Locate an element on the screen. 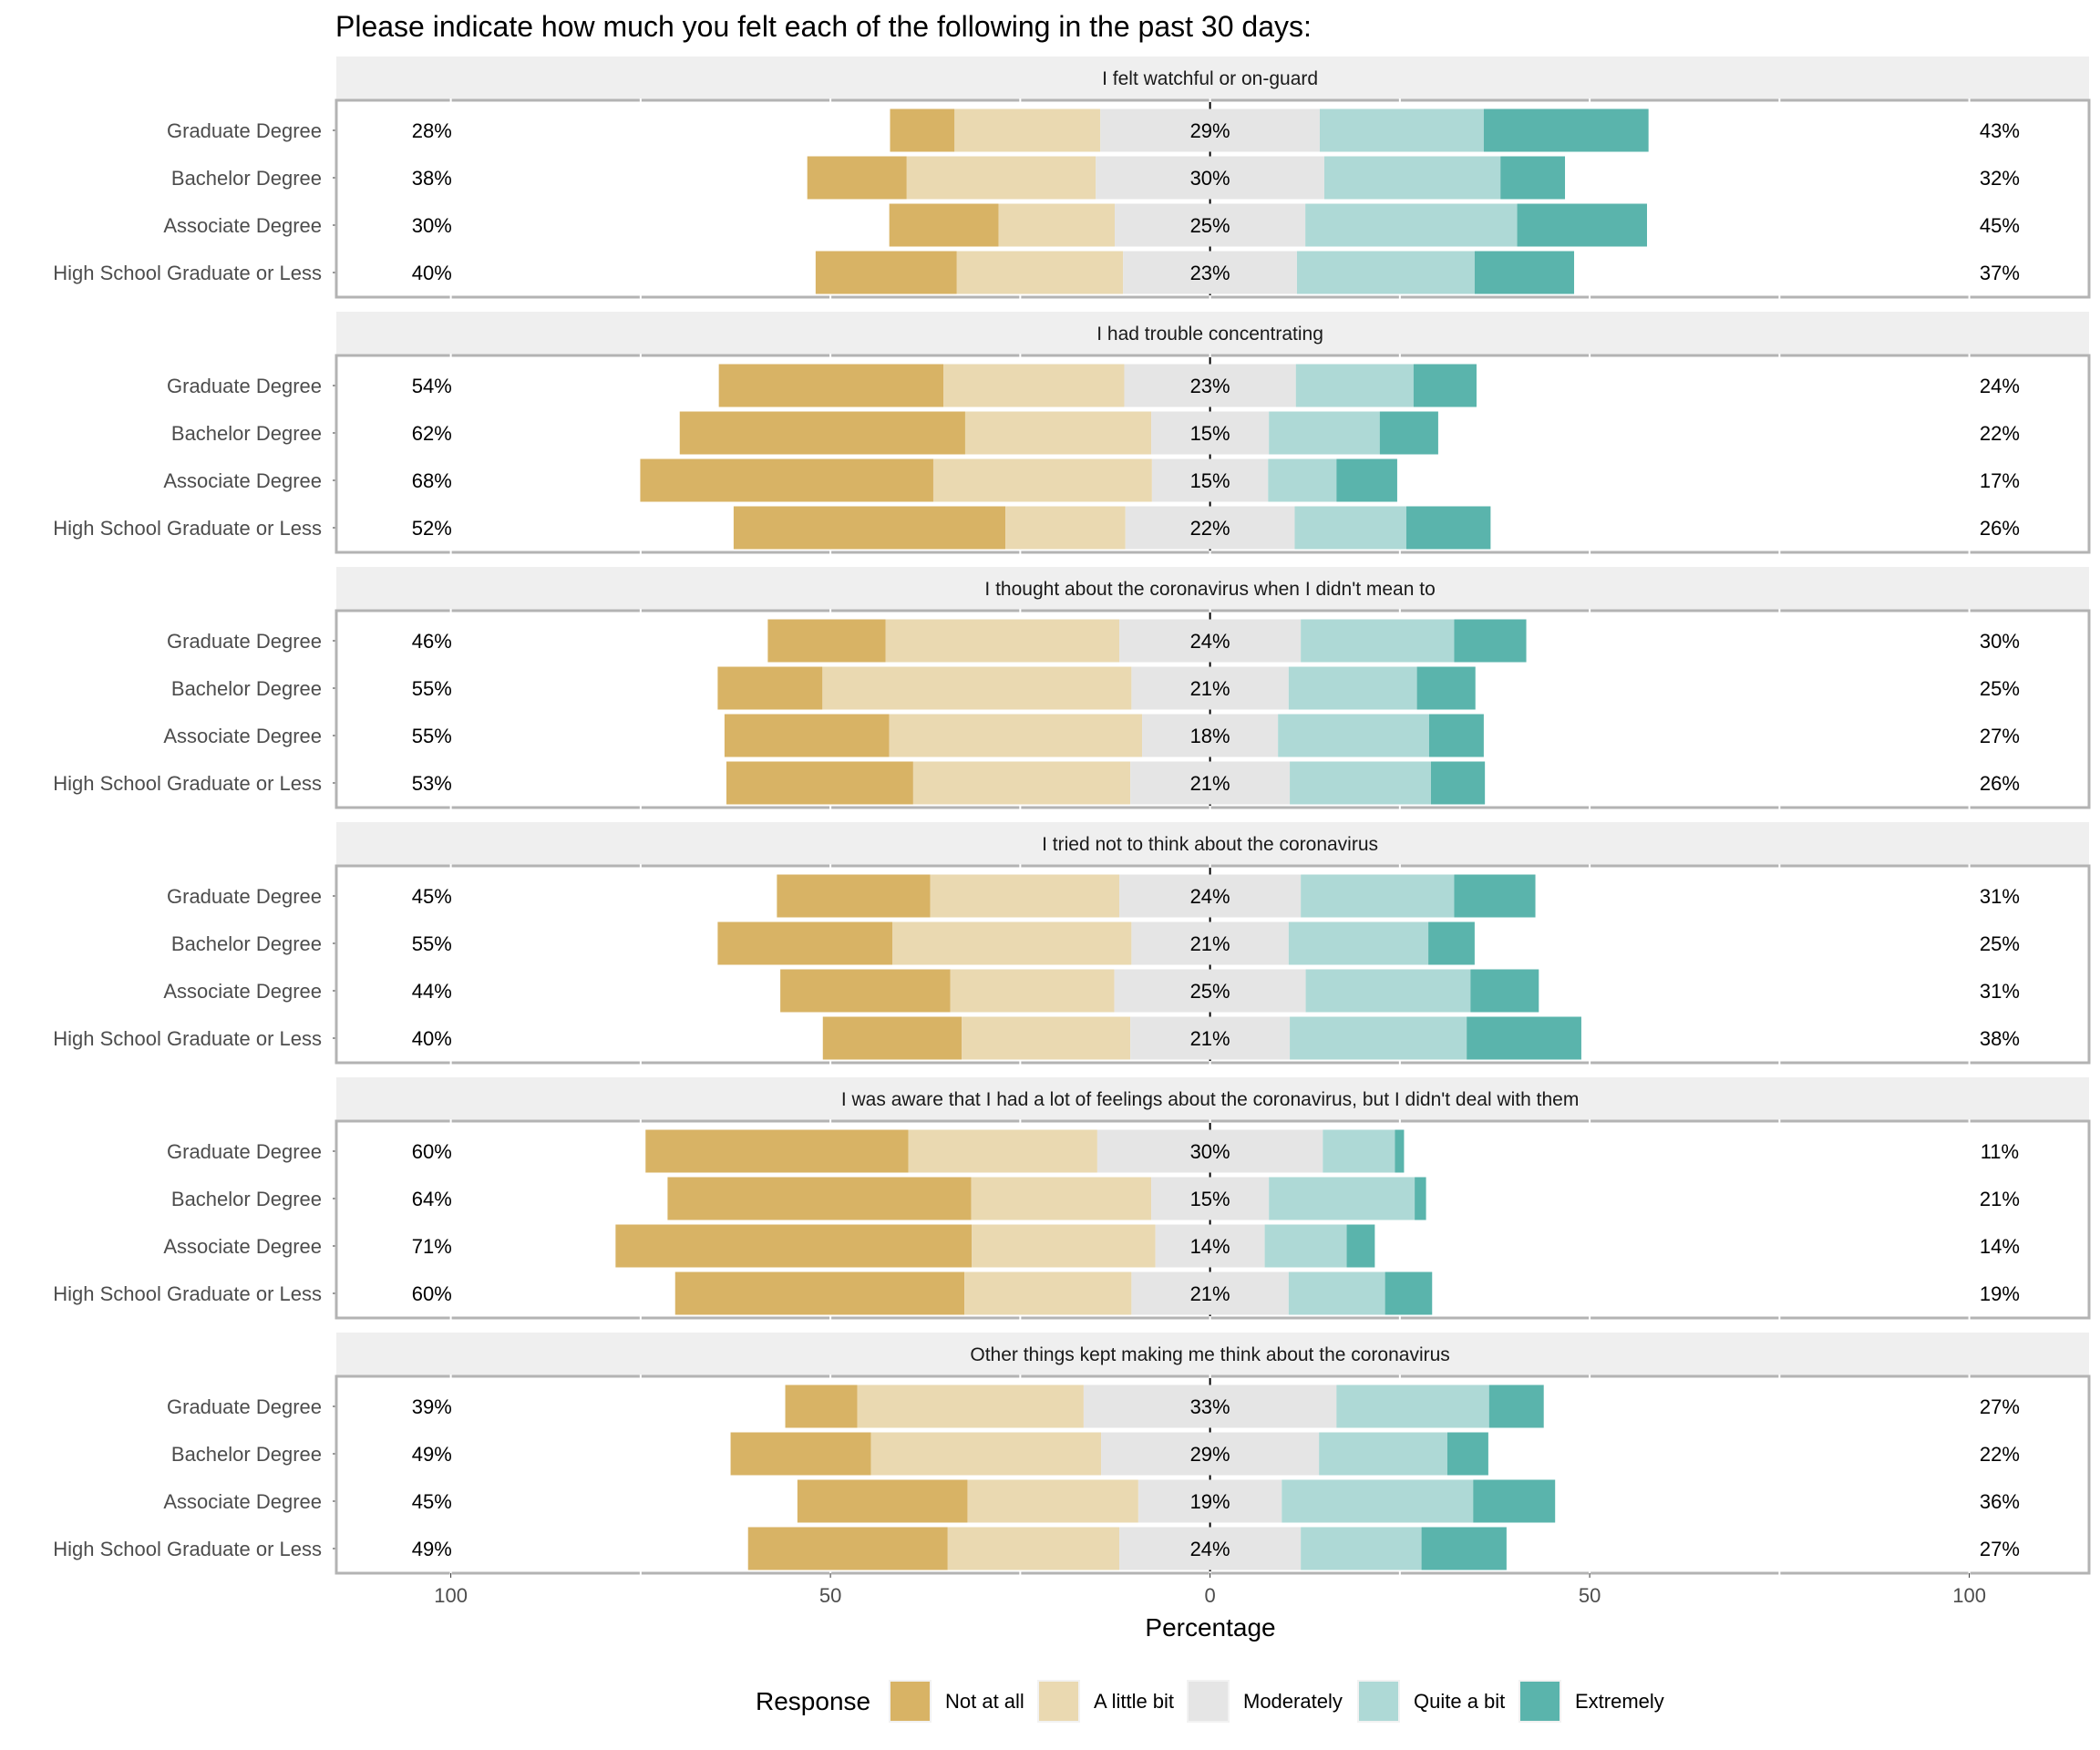  bar-row-bachelor-degree: 64% 15% 21% Bachelor Degree is located at coordinates (1095, 1198).